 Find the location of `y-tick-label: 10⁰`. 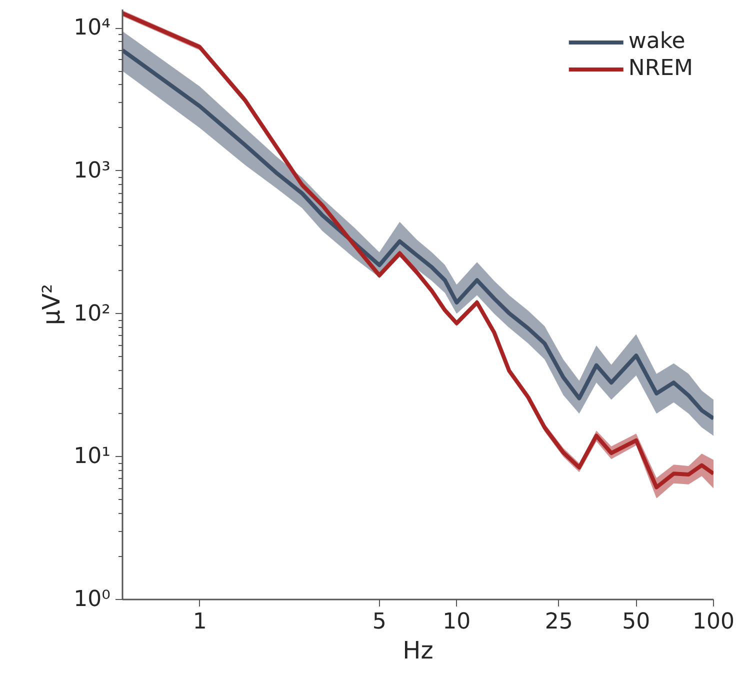

y-tick-label: 10⁰ is located at coordinates (92, 599).